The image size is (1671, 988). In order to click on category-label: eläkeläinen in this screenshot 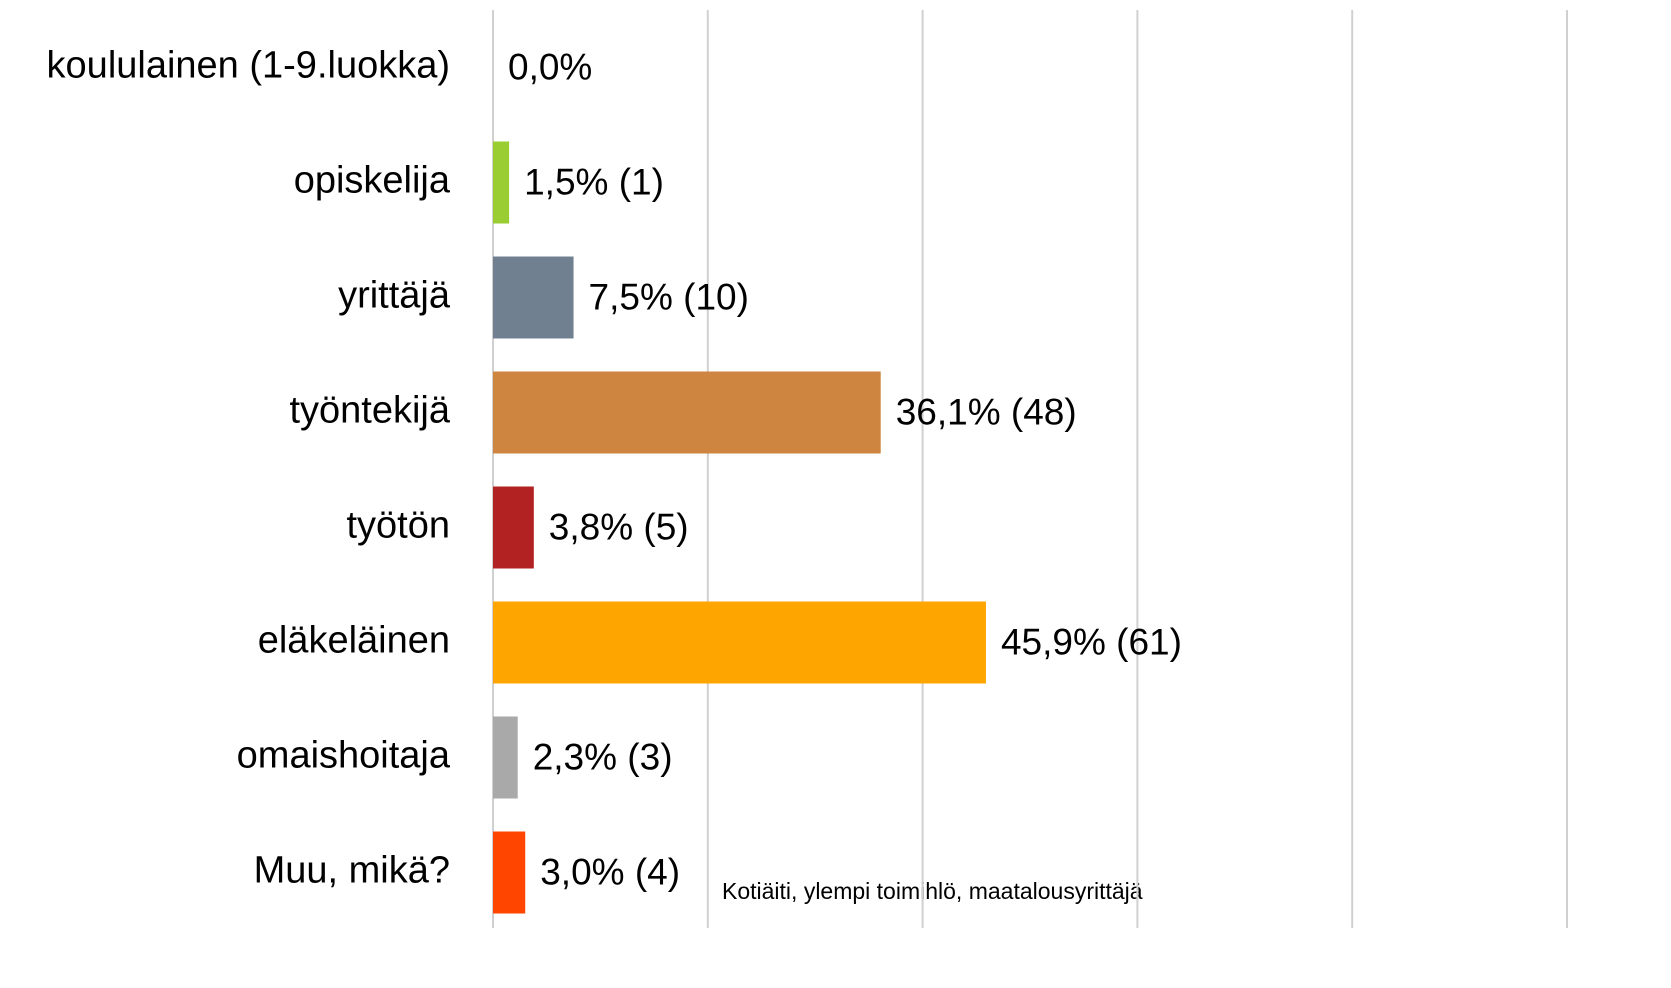, I will do `click(354, 641)`.